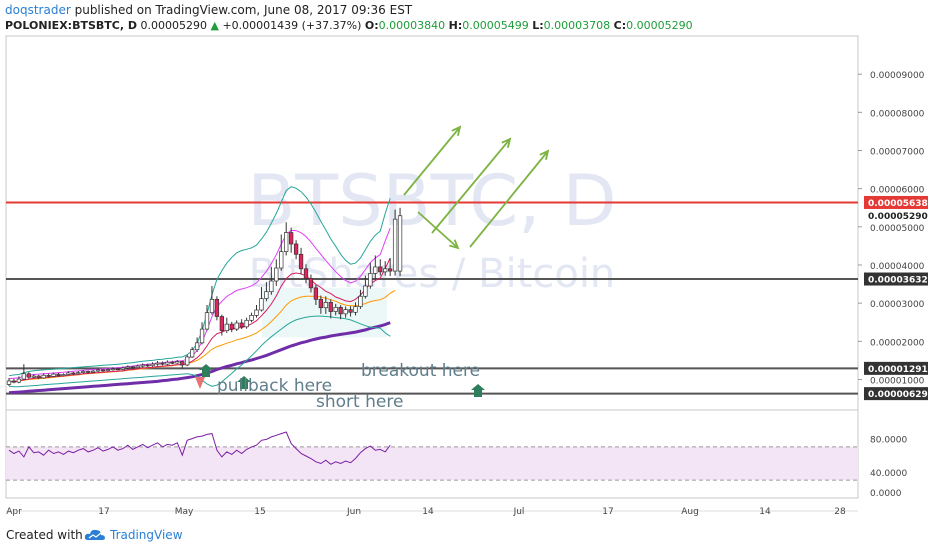 This screenshot has width=932, height=550. I want to click on y-tick-label: 0.00002000, so click(897, 343).